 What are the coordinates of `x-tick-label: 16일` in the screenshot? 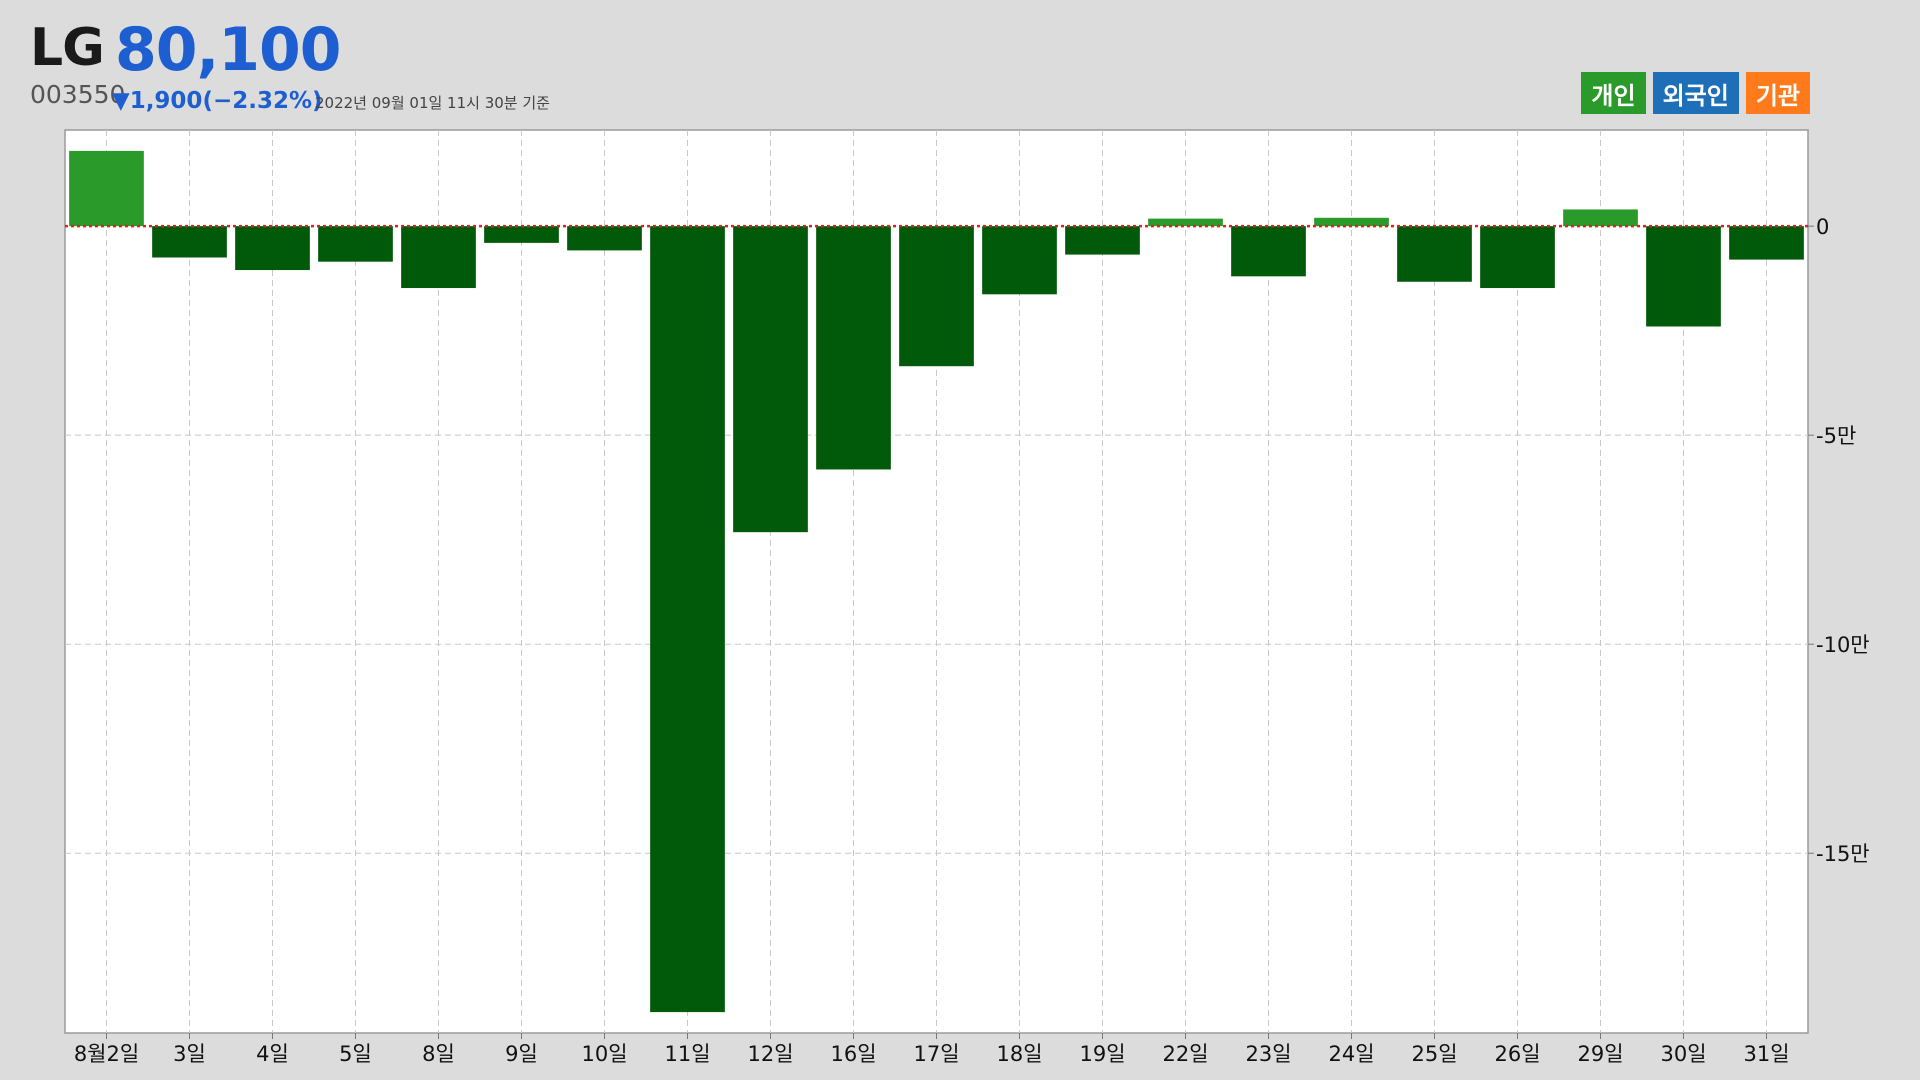 It's located at (853, 1054).